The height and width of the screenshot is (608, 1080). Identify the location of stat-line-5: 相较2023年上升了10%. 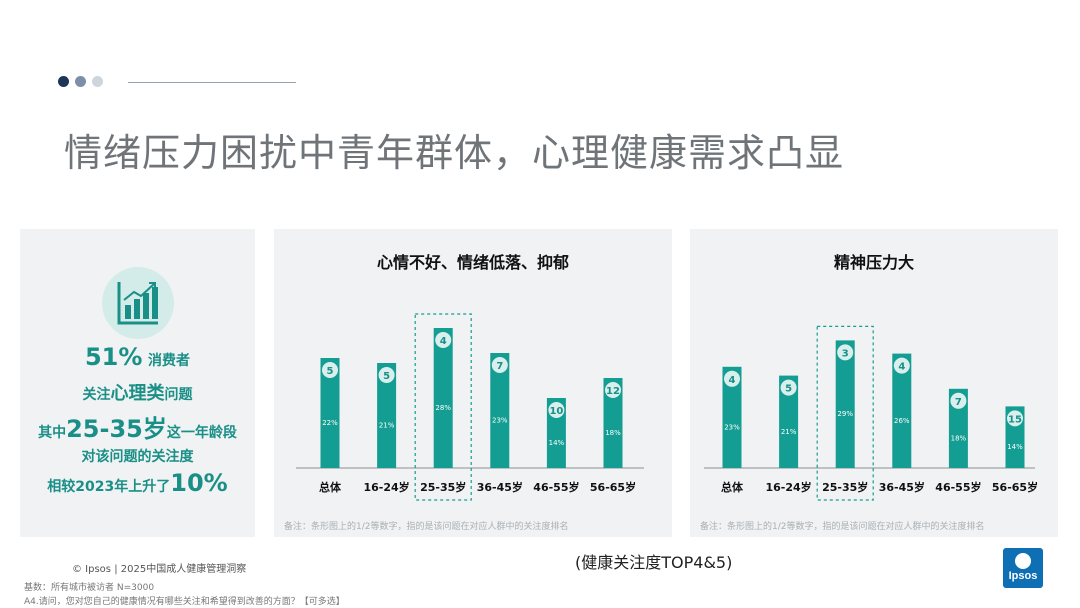
(137, 483).